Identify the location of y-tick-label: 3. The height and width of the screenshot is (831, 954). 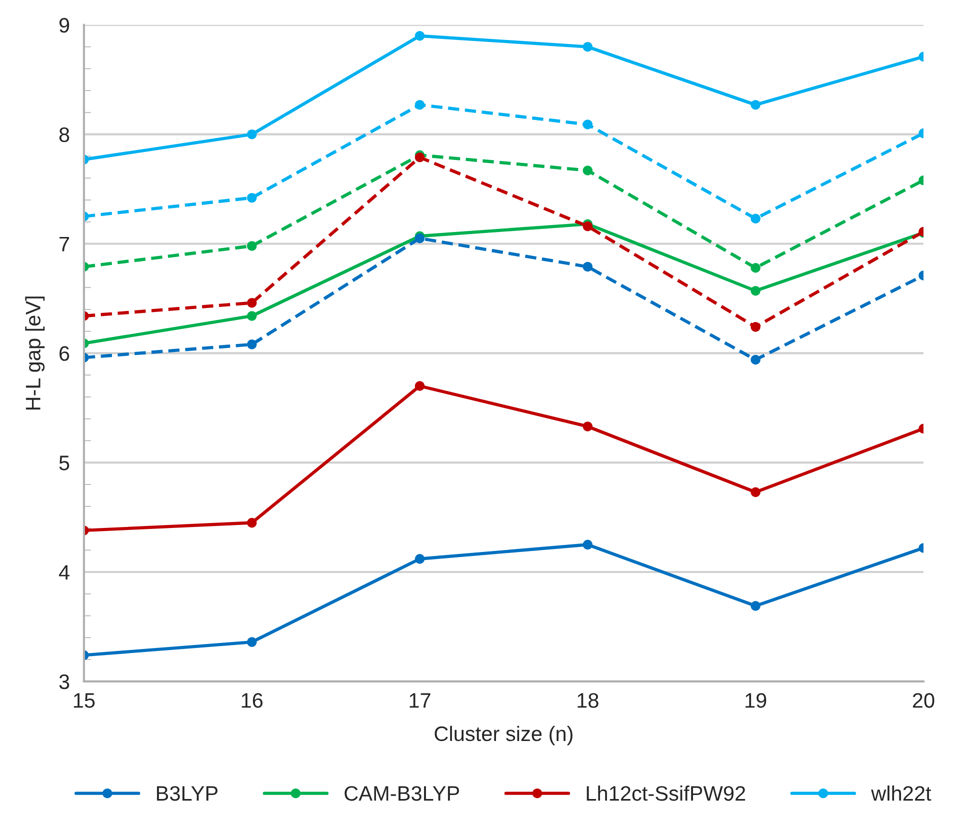
(64, 682).